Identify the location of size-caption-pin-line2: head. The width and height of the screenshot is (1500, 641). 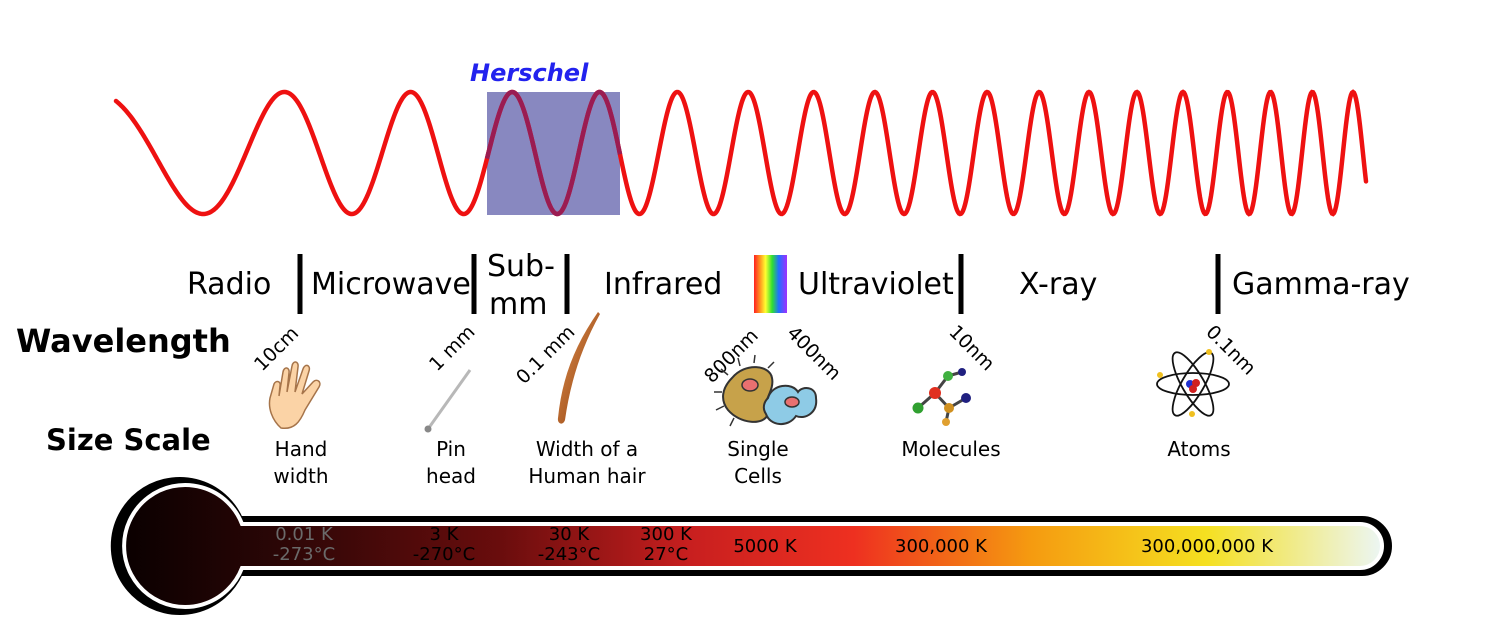
(451, 476).